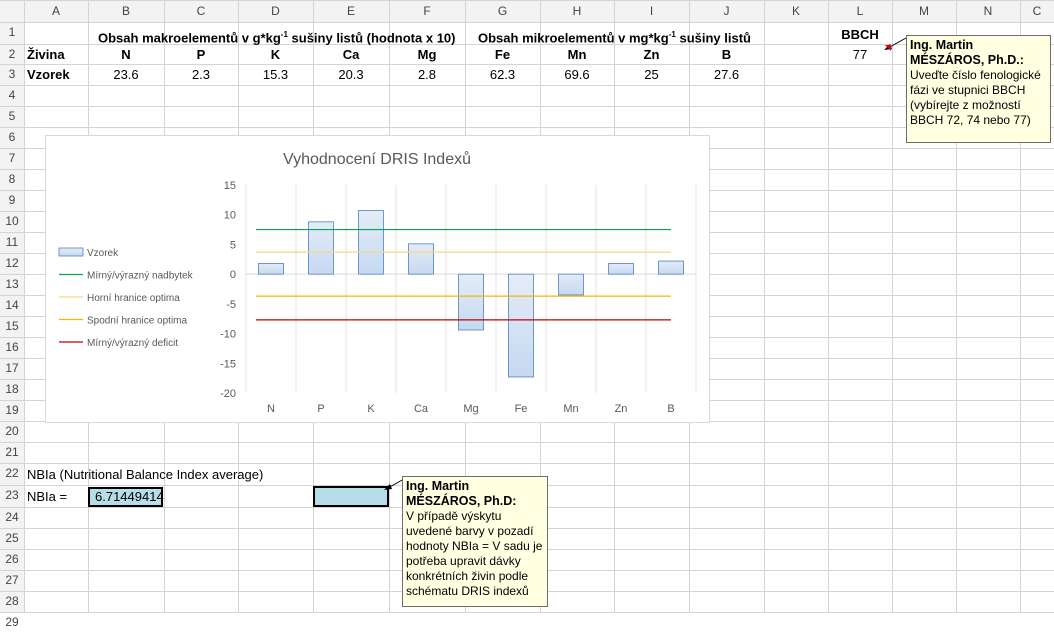 The width and height of the screenshot is (1054, 632). What do you see at coordinates (12, 179) in the screenshot?
I see `row-header-8: 8` at bounding box center [12, 179].